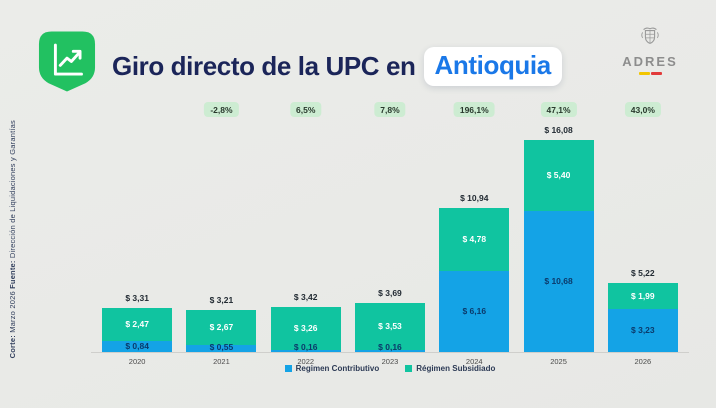  I want to click on bar-column-2021: -2,8% $ 3,21 $ 2,67 $ 0,55 2021, so click(221, 233).